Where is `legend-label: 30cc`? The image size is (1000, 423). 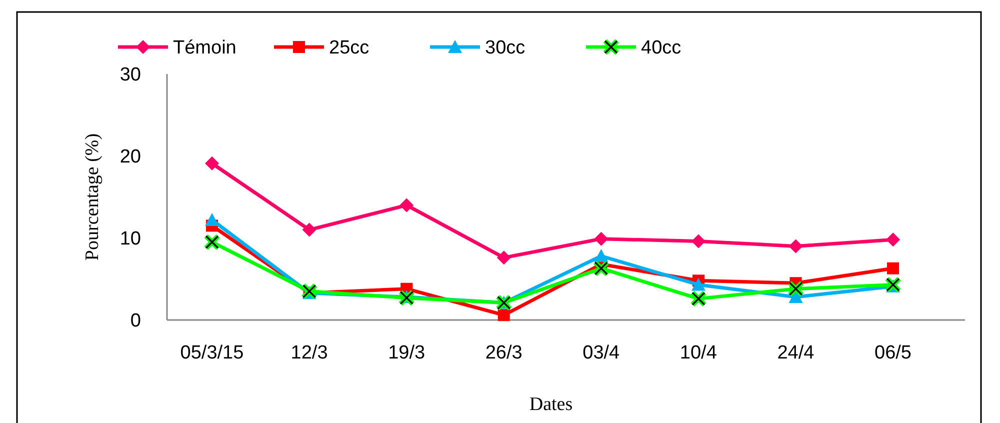
legend-label: 30cc is located at coordinates (505, 48).